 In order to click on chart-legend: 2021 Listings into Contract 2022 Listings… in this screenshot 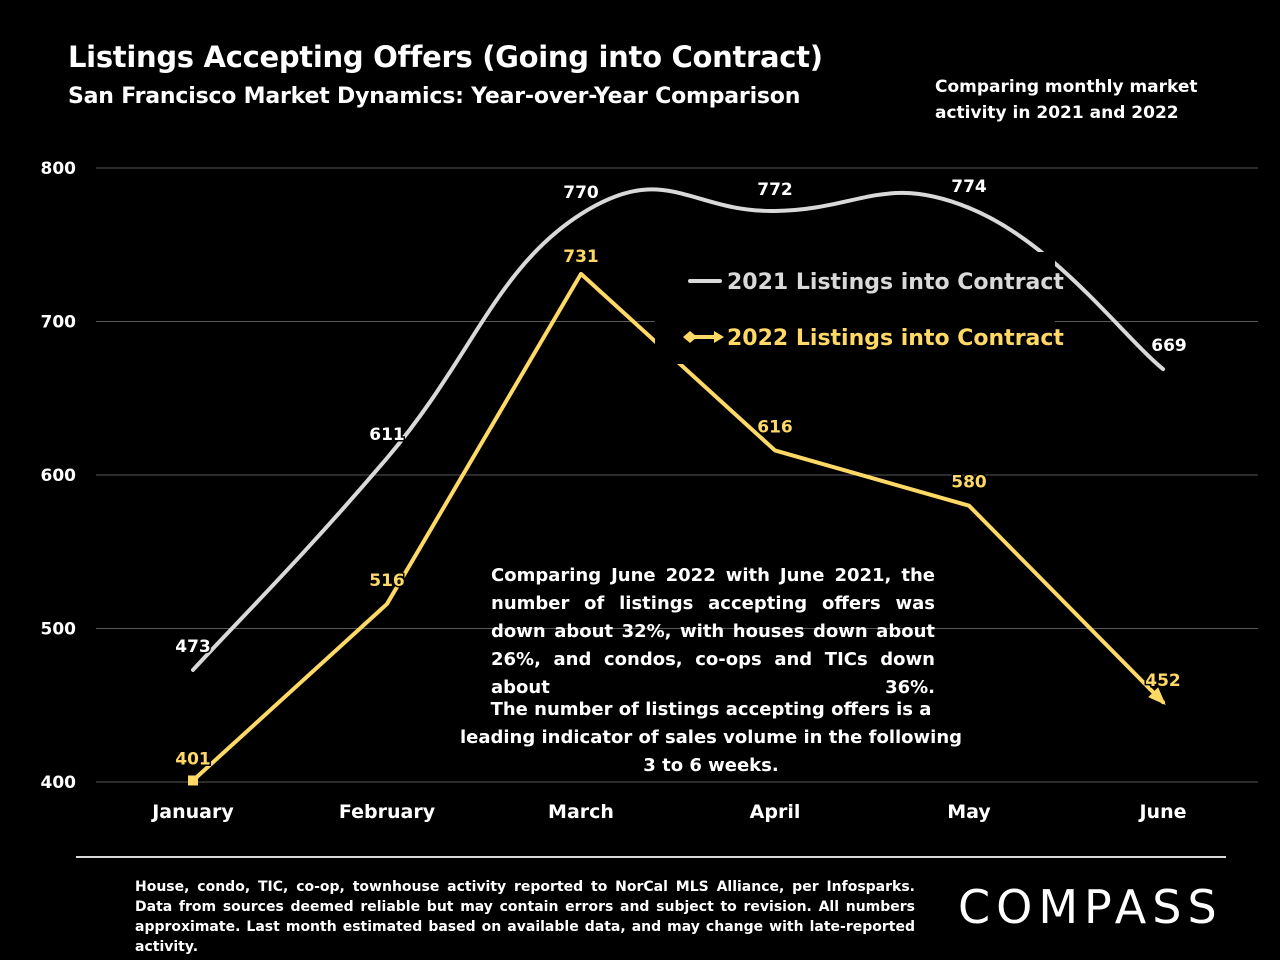, I will do `click(859, 308)`.